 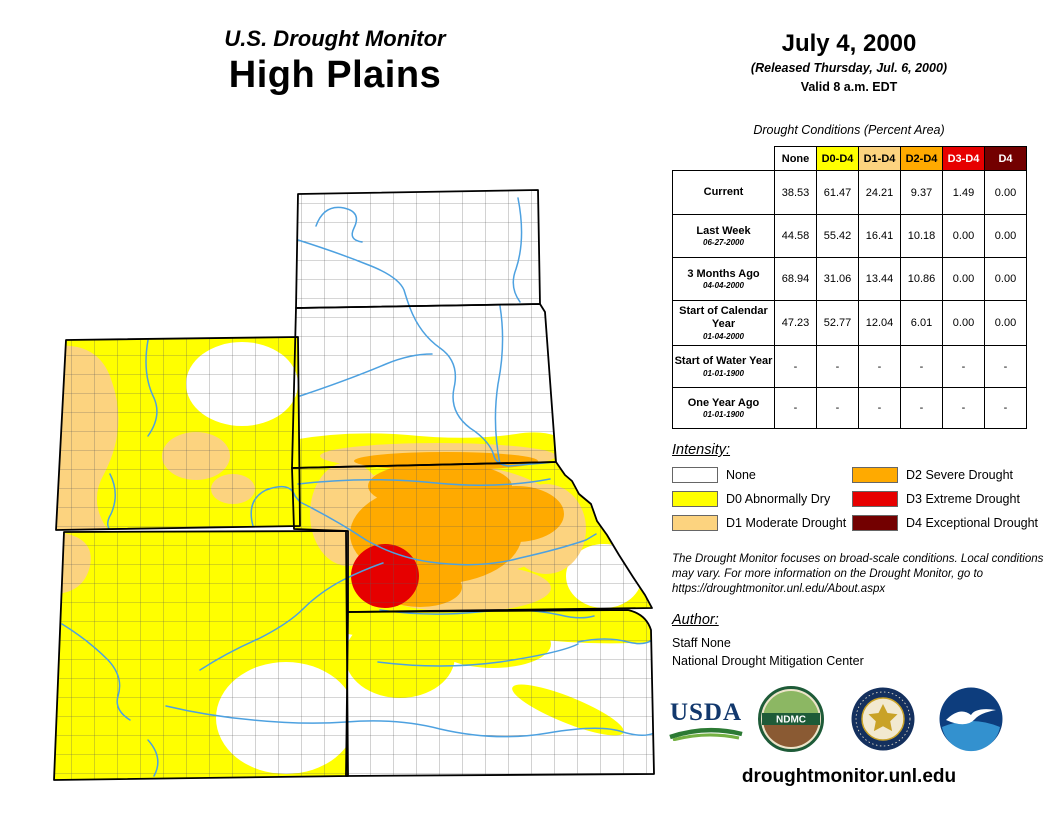 I want to click on legend-item-d0: D0 Abnormally Dry, so click(x=751, y=498).